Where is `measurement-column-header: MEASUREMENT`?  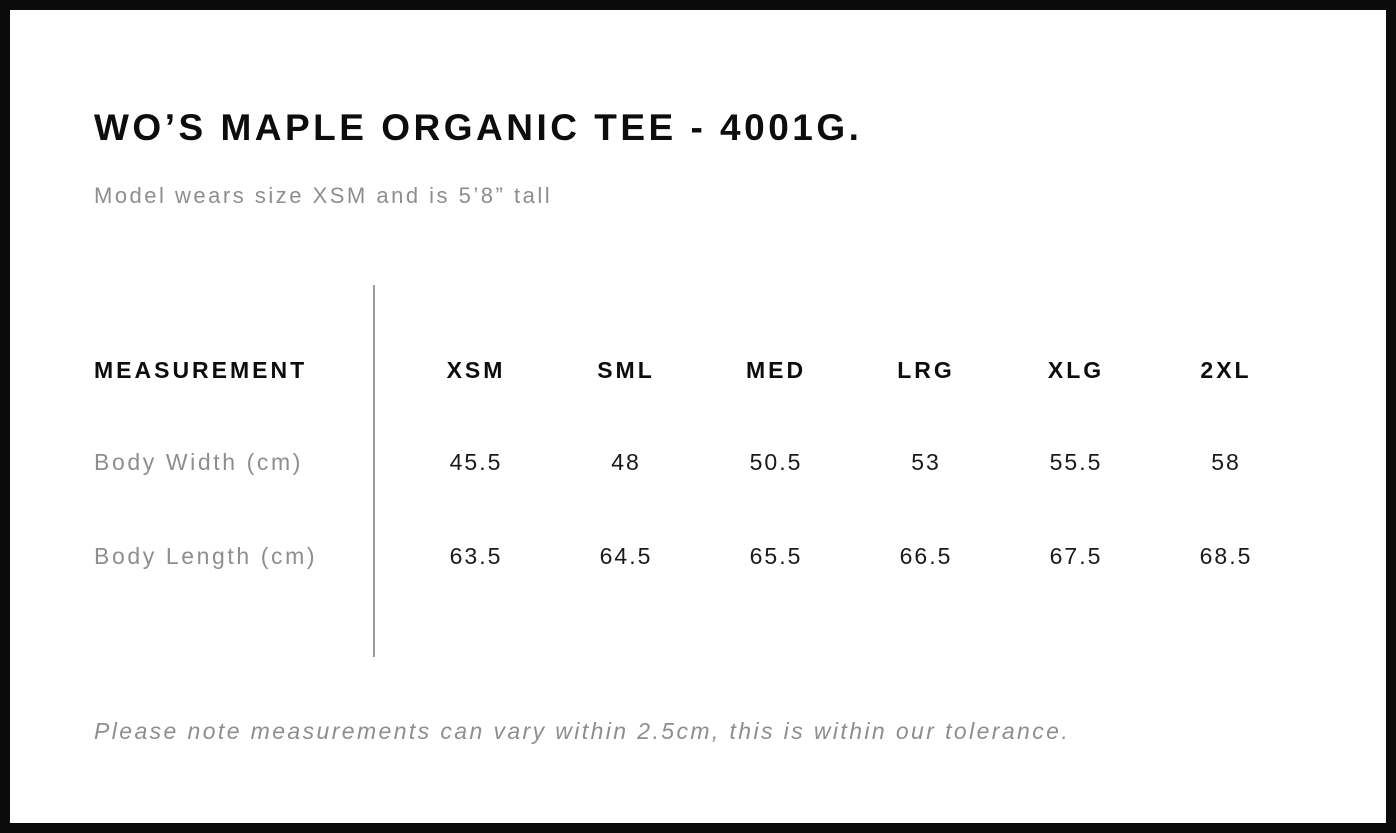
measurement-column-header: MEASUREMENT is located at coordinates (201, 369).